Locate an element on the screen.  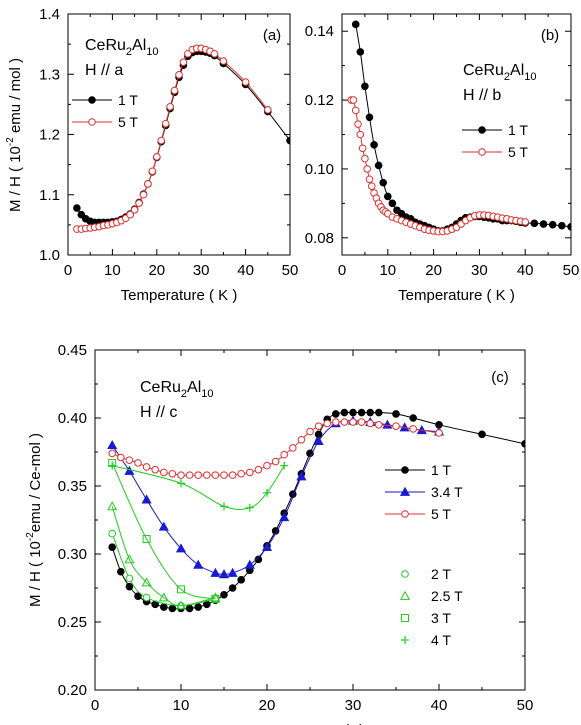
compound-label: CeRu2Al10 is located at coordinates (177, 389).